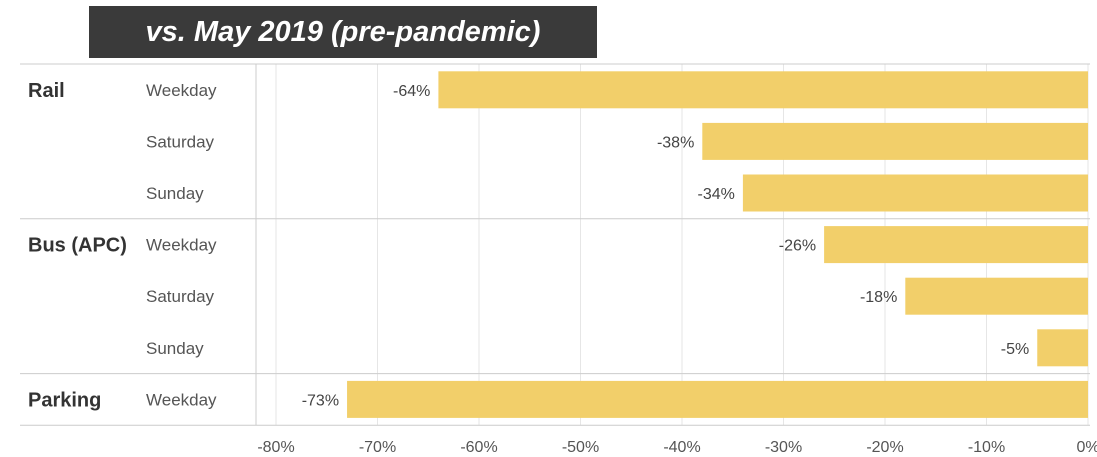 This screenshot has width=1097, height=457. What do you see at coordinates (797, 246) in the screenshot?
I see `data-label: -26%` at bounding box center [797, 246].